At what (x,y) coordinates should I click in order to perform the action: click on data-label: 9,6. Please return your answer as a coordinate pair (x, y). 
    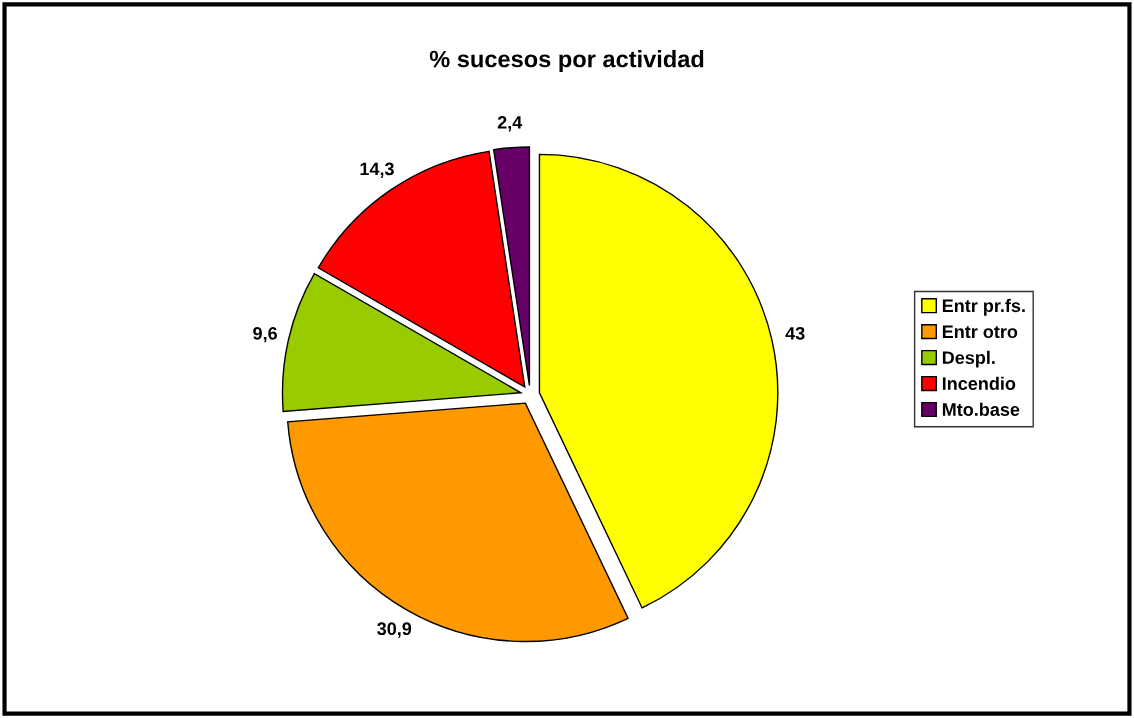
    Looking at the image, I should click on (265, 334).